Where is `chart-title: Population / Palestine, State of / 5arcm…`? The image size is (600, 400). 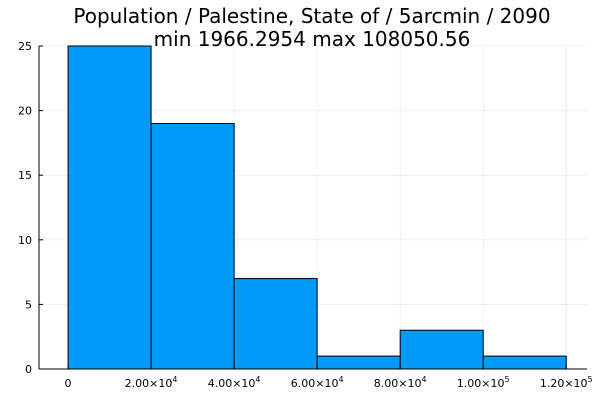 chart-title: Population / Palestine, State of / 5arcm… is located at coordinates (311, 16).